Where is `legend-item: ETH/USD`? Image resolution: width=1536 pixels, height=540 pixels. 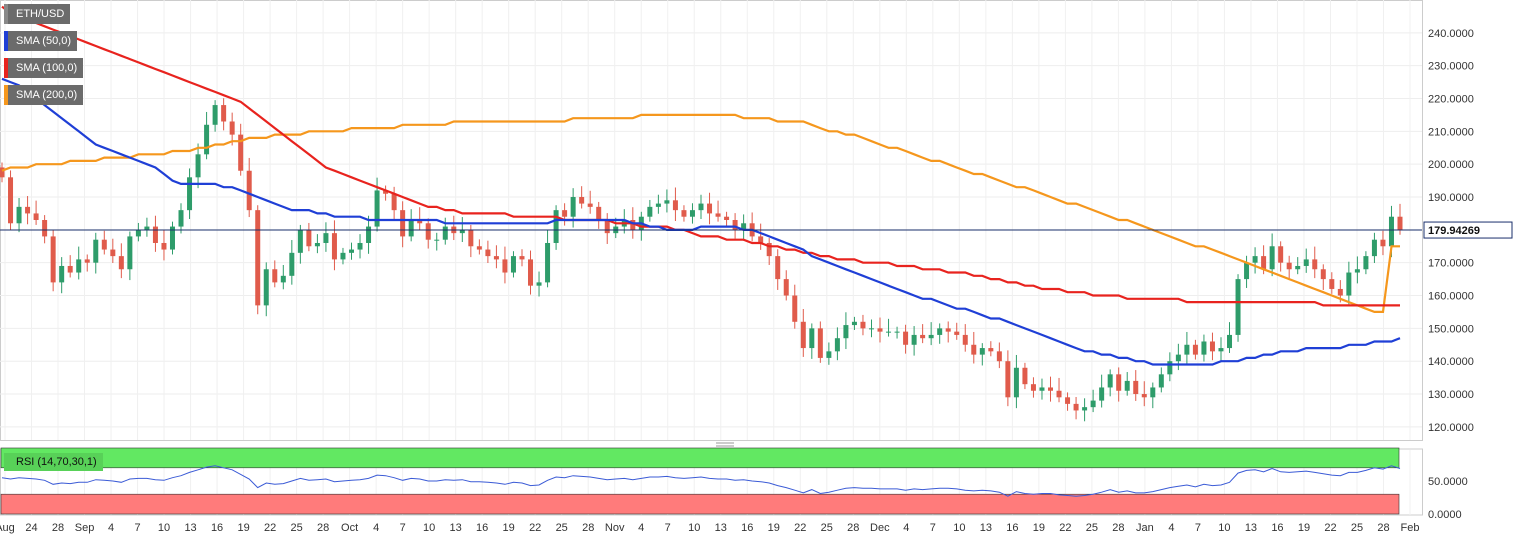
legend-item: ETH/USD is located at coordinates (37, 14).